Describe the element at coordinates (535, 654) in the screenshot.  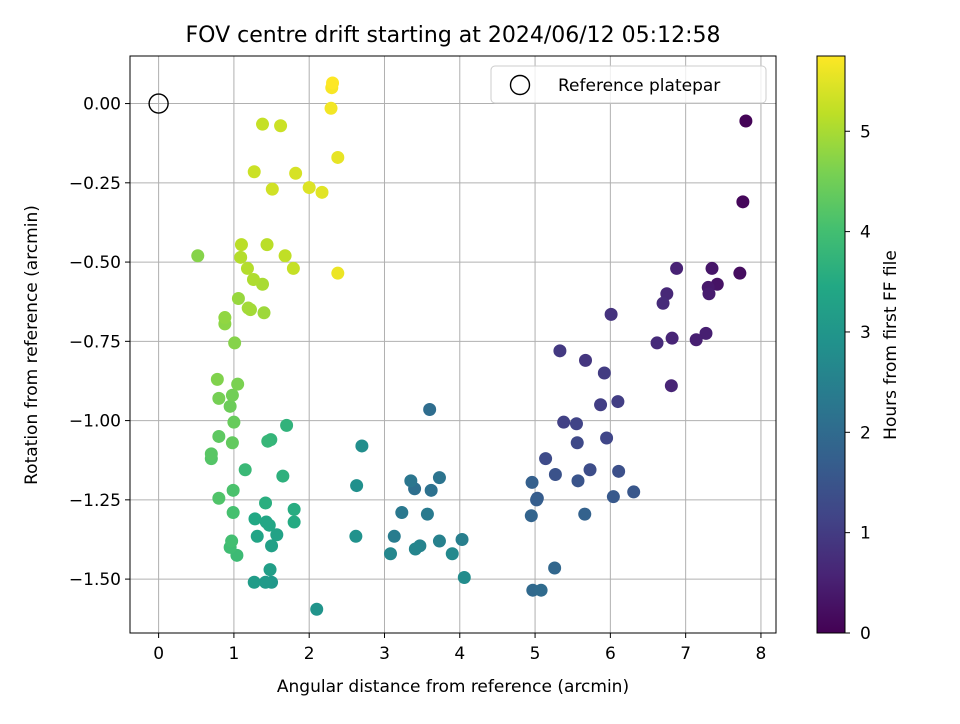
I see `x-tick-label: 5` at that location.